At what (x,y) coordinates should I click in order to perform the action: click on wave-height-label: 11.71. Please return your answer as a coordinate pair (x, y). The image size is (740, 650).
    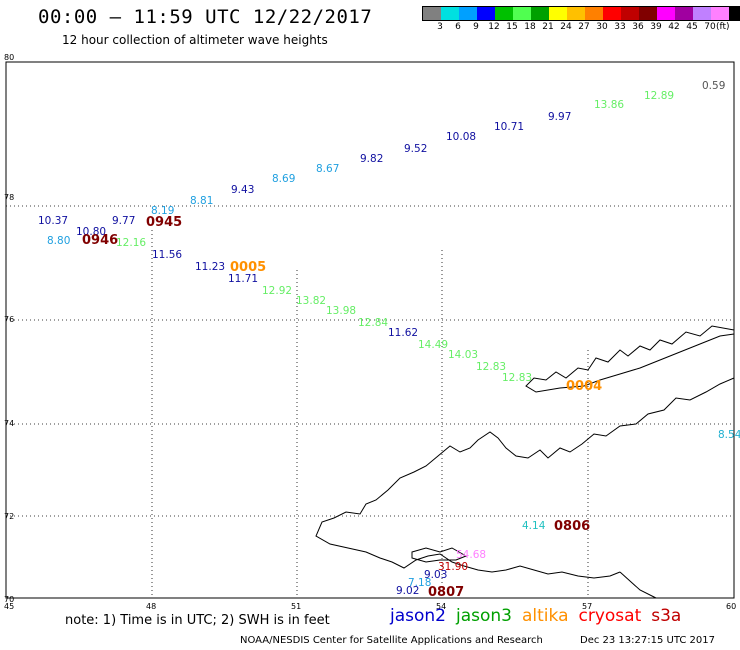
    Looking at the image, I should click on (243, 279).